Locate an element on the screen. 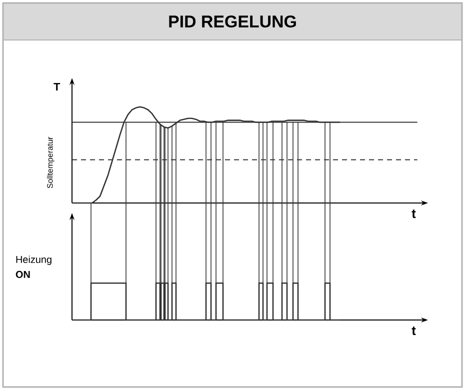 This screenshot has height=390, width=465. y-axis-title: T is located at coordinates (57, 86).